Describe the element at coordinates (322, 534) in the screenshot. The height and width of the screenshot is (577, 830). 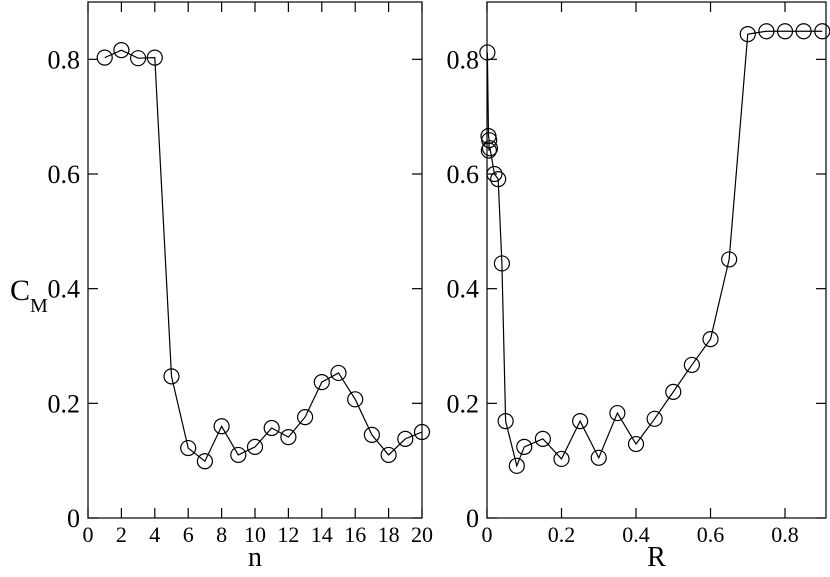
I see `x-tick-label: 14` at that location.